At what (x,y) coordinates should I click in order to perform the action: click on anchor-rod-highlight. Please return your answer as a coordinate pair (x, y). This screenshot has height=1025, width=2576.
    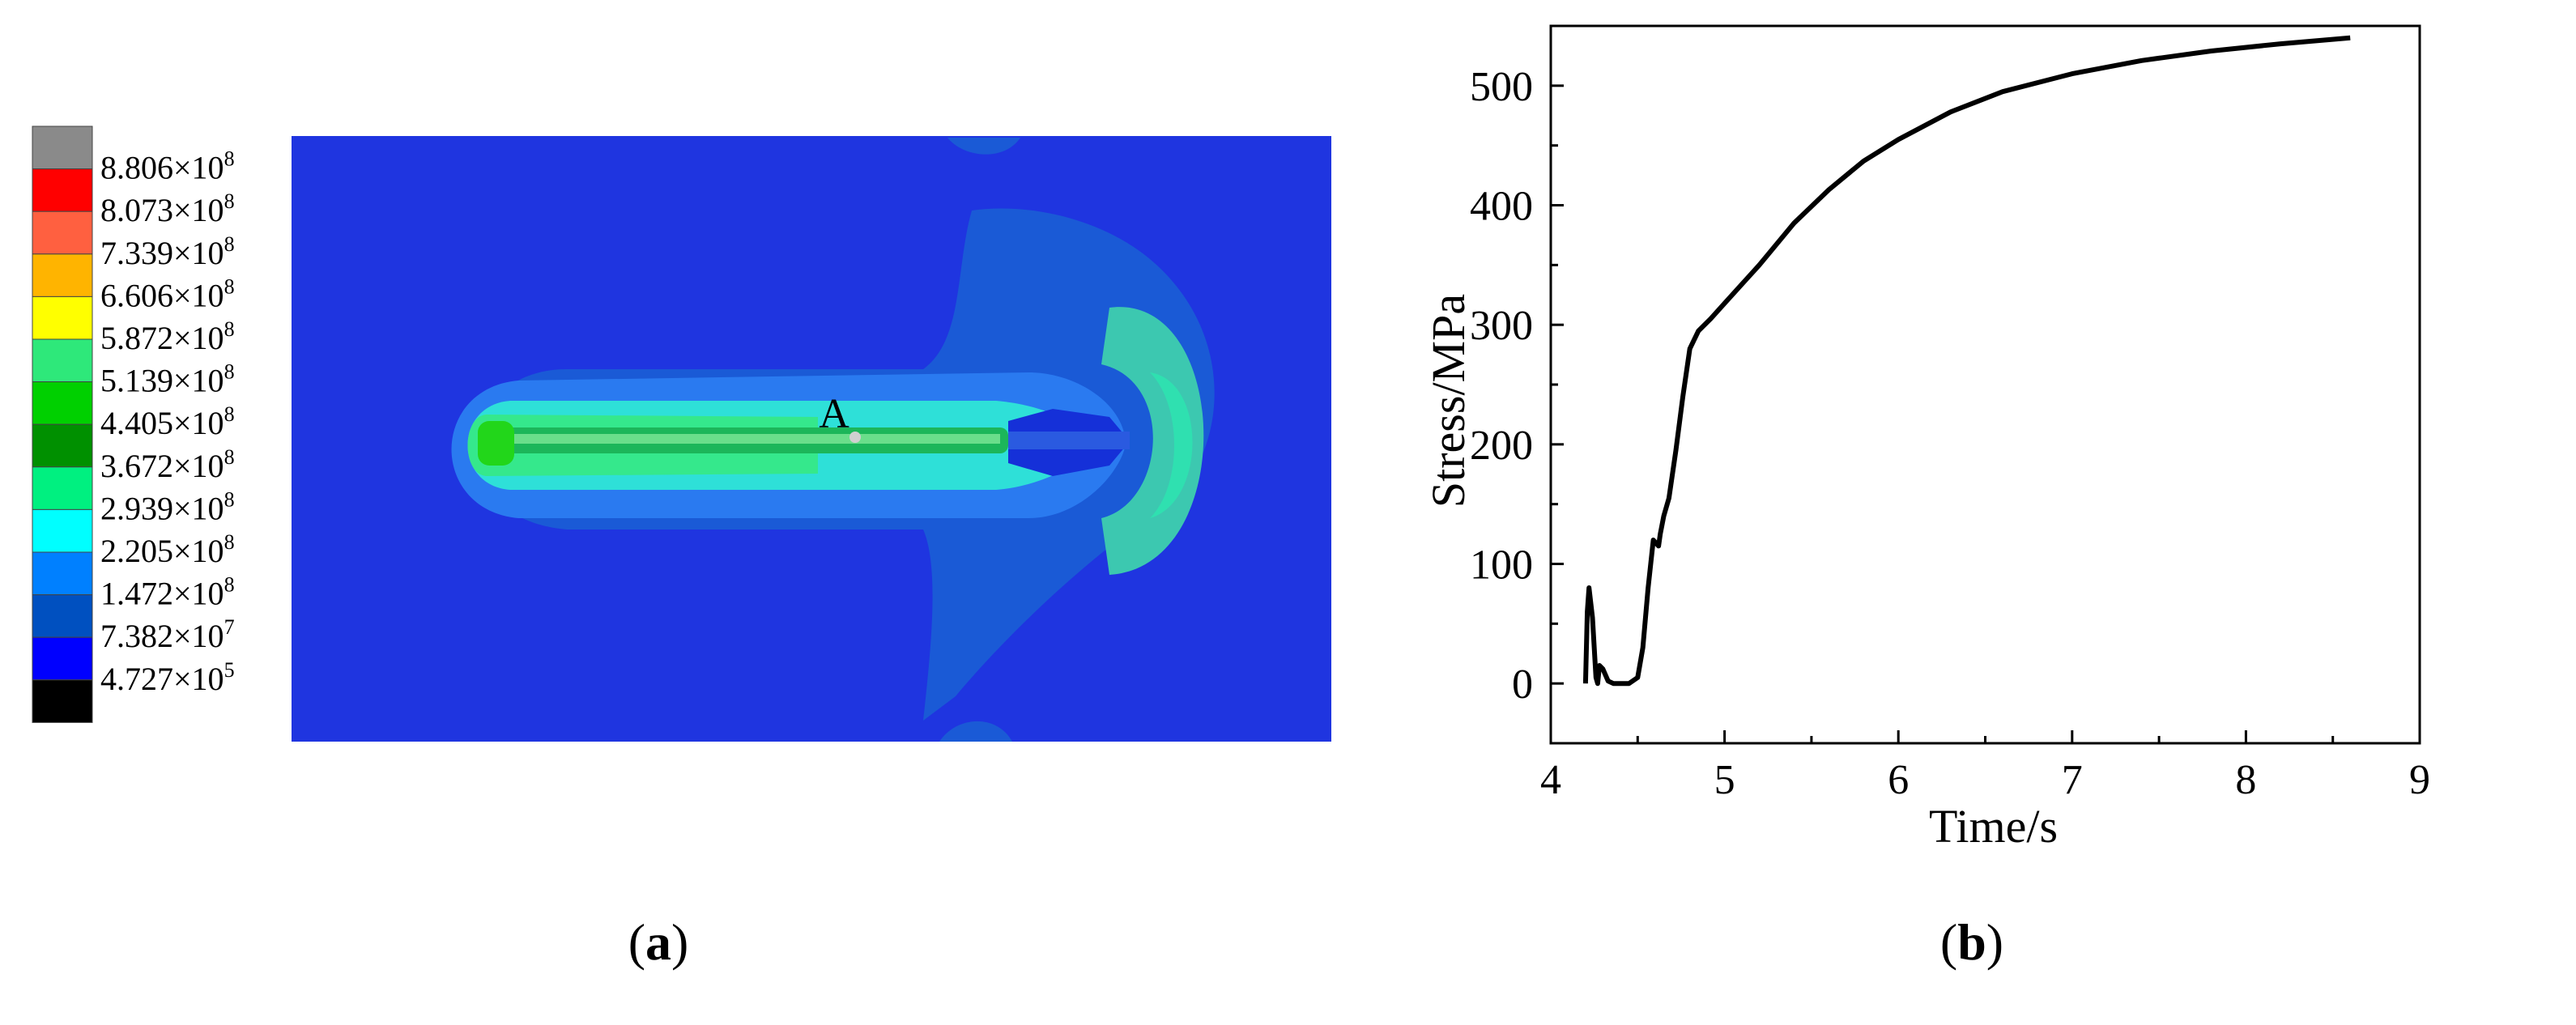
    Looking at the image, I should click on (749, 439).